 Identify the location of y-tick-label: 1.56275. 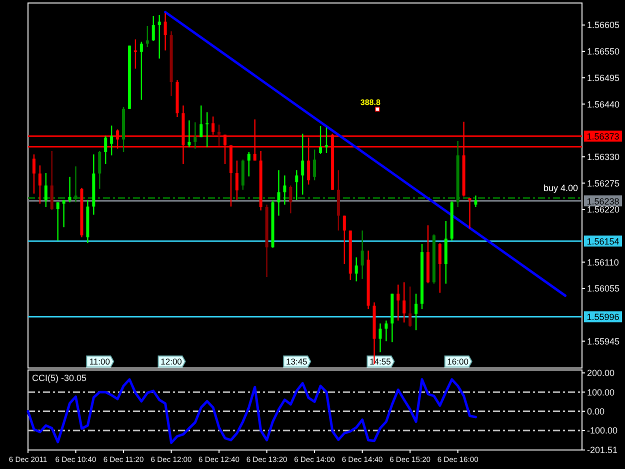
(603, 183).